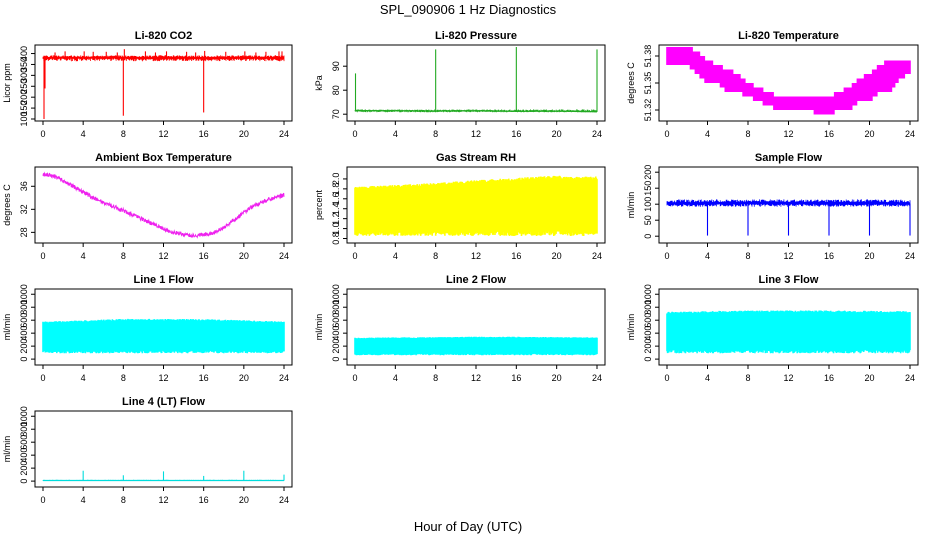 The image size is (936, 540). Describe the element at coordinates (163, 36) in the screenshot. I see `panel-title: Li-820 CO2` at that location.